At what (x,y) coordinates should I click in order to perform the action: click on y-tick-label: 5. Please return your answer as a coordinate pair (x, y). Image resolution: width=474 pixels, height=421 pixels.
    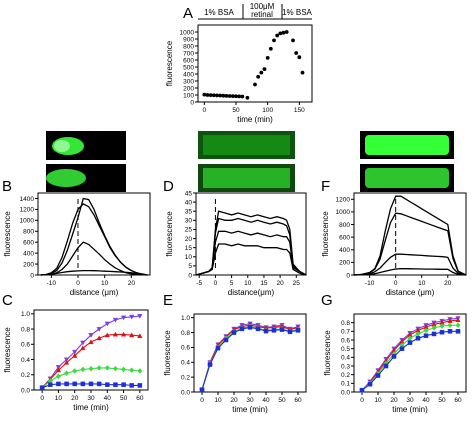
    Looking at the image, I should click on (190, 266).